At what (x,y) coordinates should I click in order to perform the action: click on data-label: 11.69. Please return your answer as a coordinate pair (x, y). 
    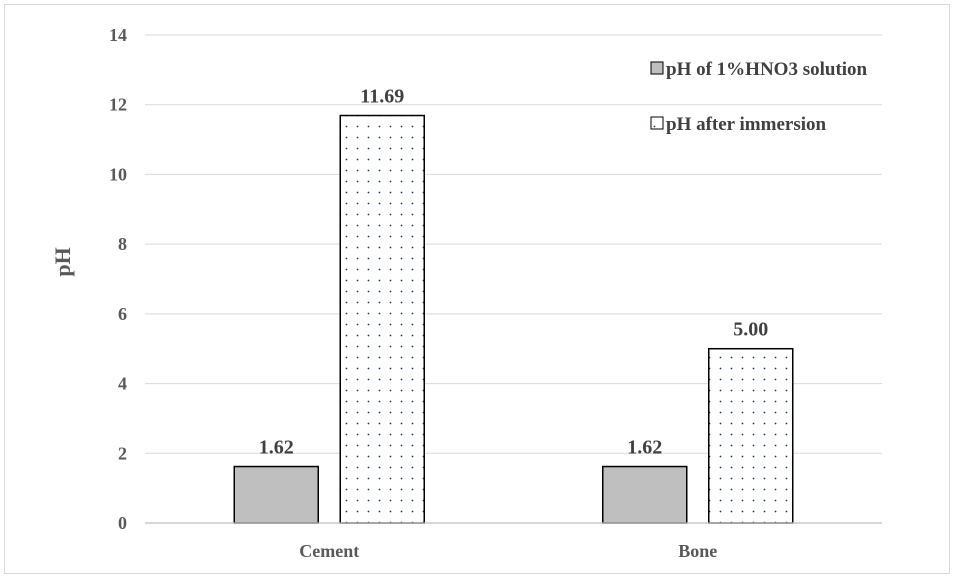
    Looking at the image, I should click on (382, 97).